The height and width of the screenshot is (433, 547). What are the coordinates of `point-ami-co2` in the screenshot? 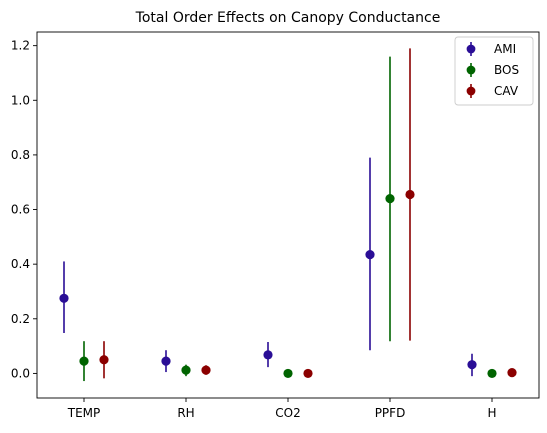 It's located at (268, 355).